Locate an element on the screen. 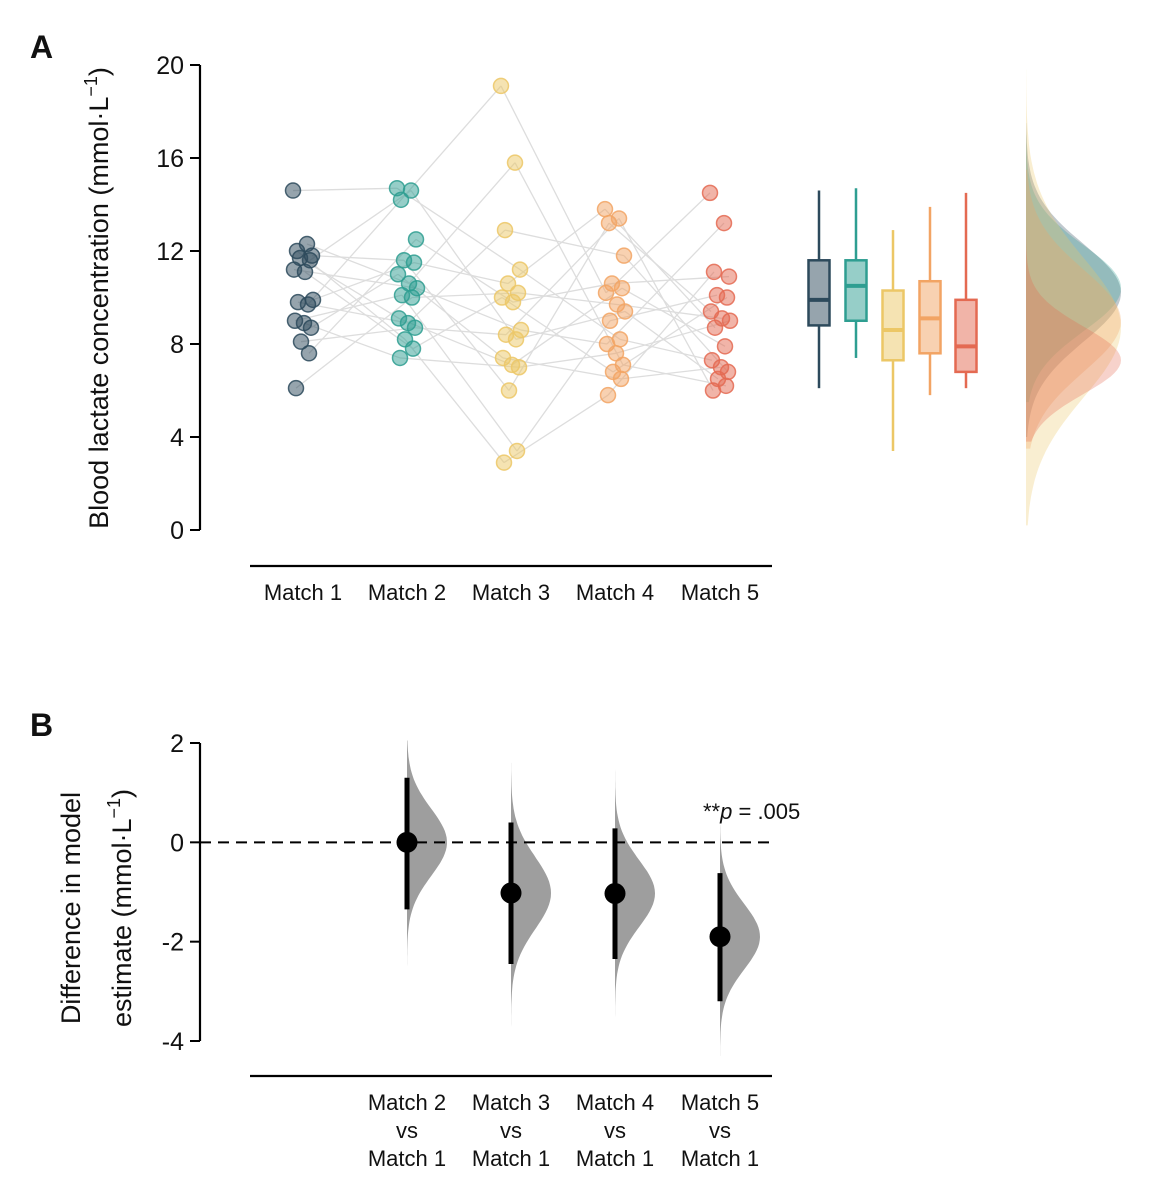 This screenshot has width=1167, height=1200. panel-a-x-labels: Match 1 Match 2 Match 3 Match 4 Match 5 is located at coordinates (511, 592).